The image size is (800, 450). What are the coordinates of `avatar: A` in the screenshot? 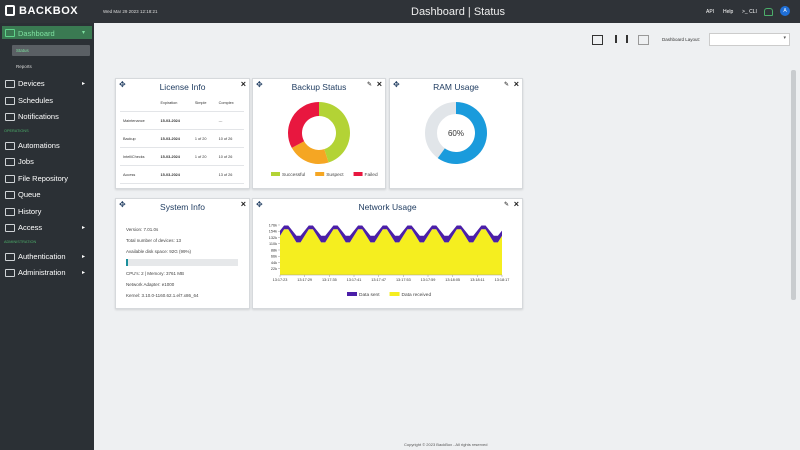 It's located at (785, 11).